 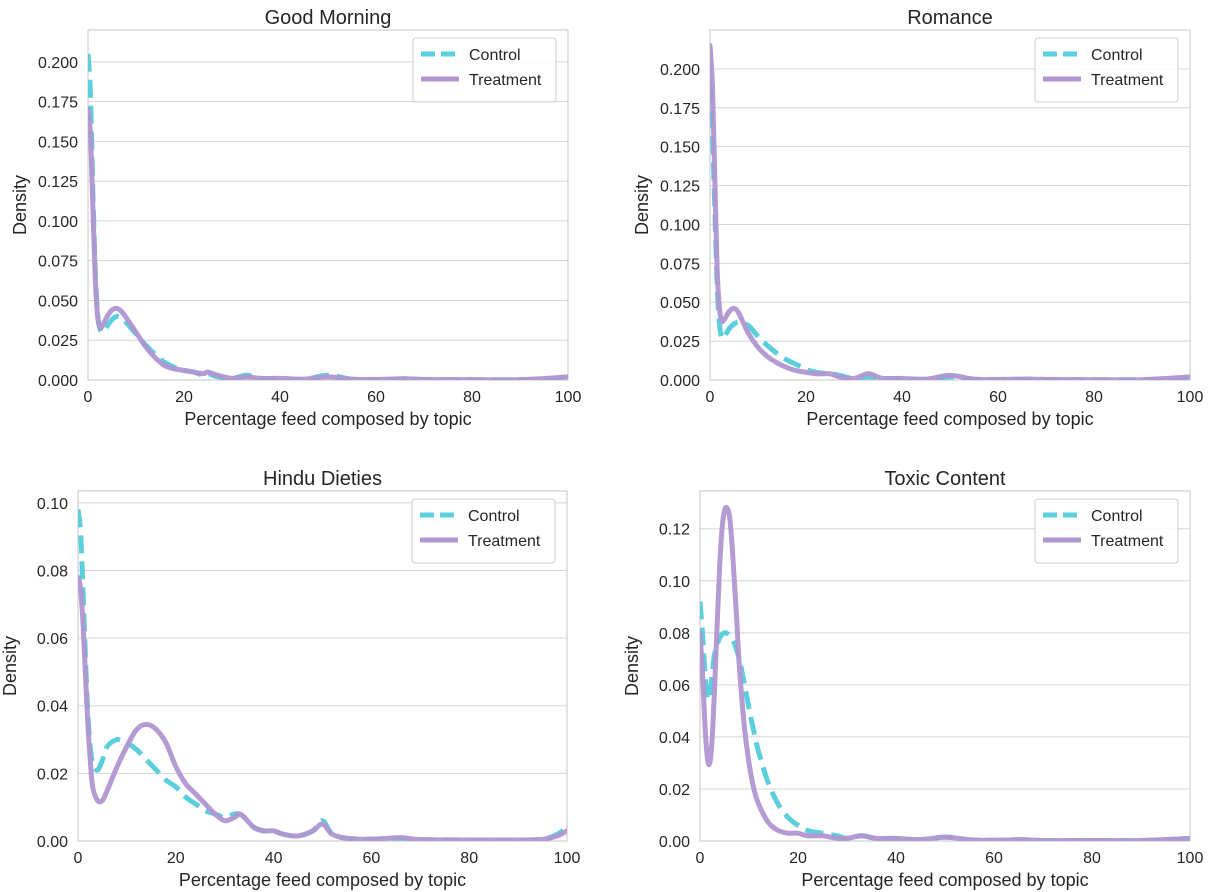 I want to click on chart-title: Toxic Content, so click(x=945, y=479).